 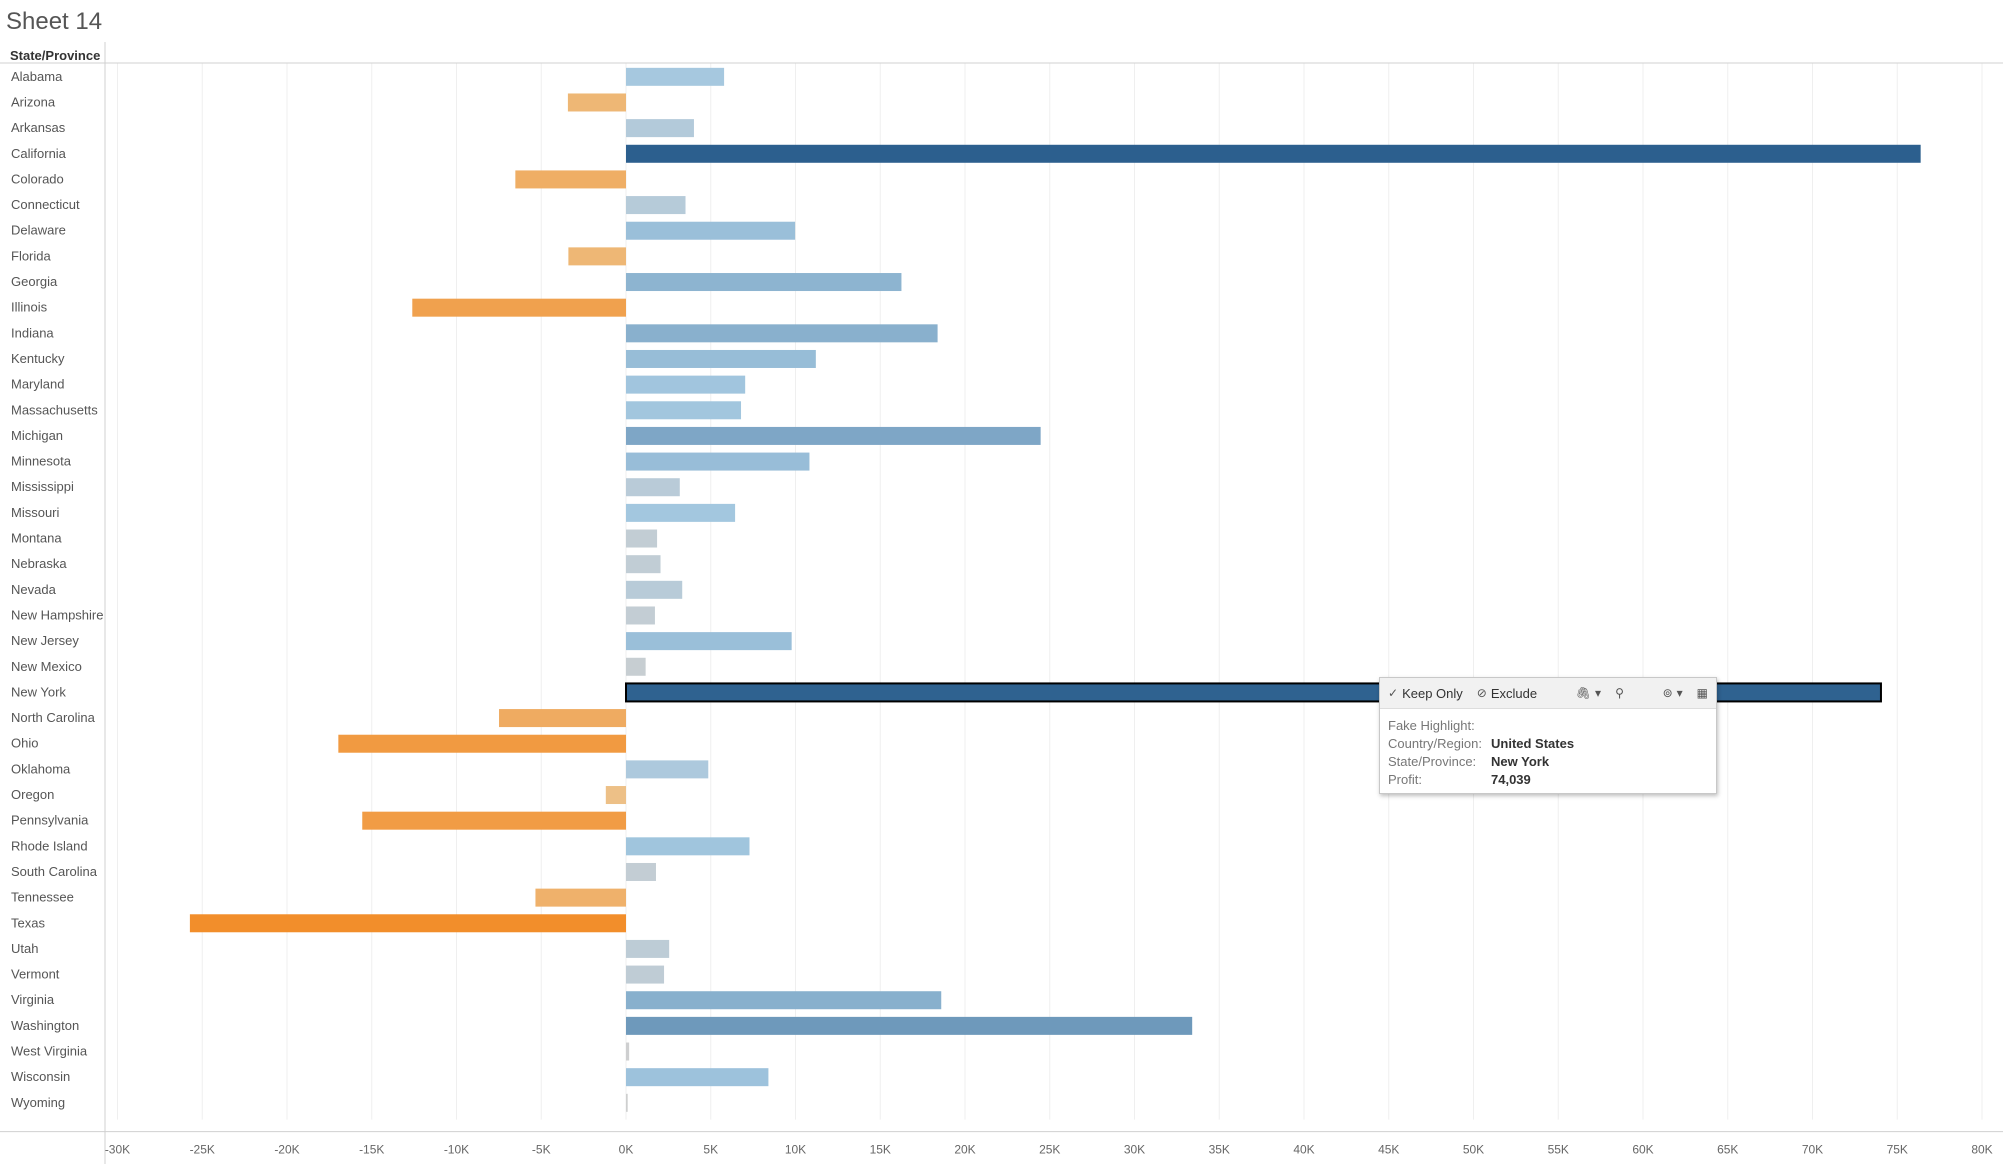 What do you see at coordinates (718, 461) in the screenshot?
I see `bar-minnesota` at bounding box center [718, 461].